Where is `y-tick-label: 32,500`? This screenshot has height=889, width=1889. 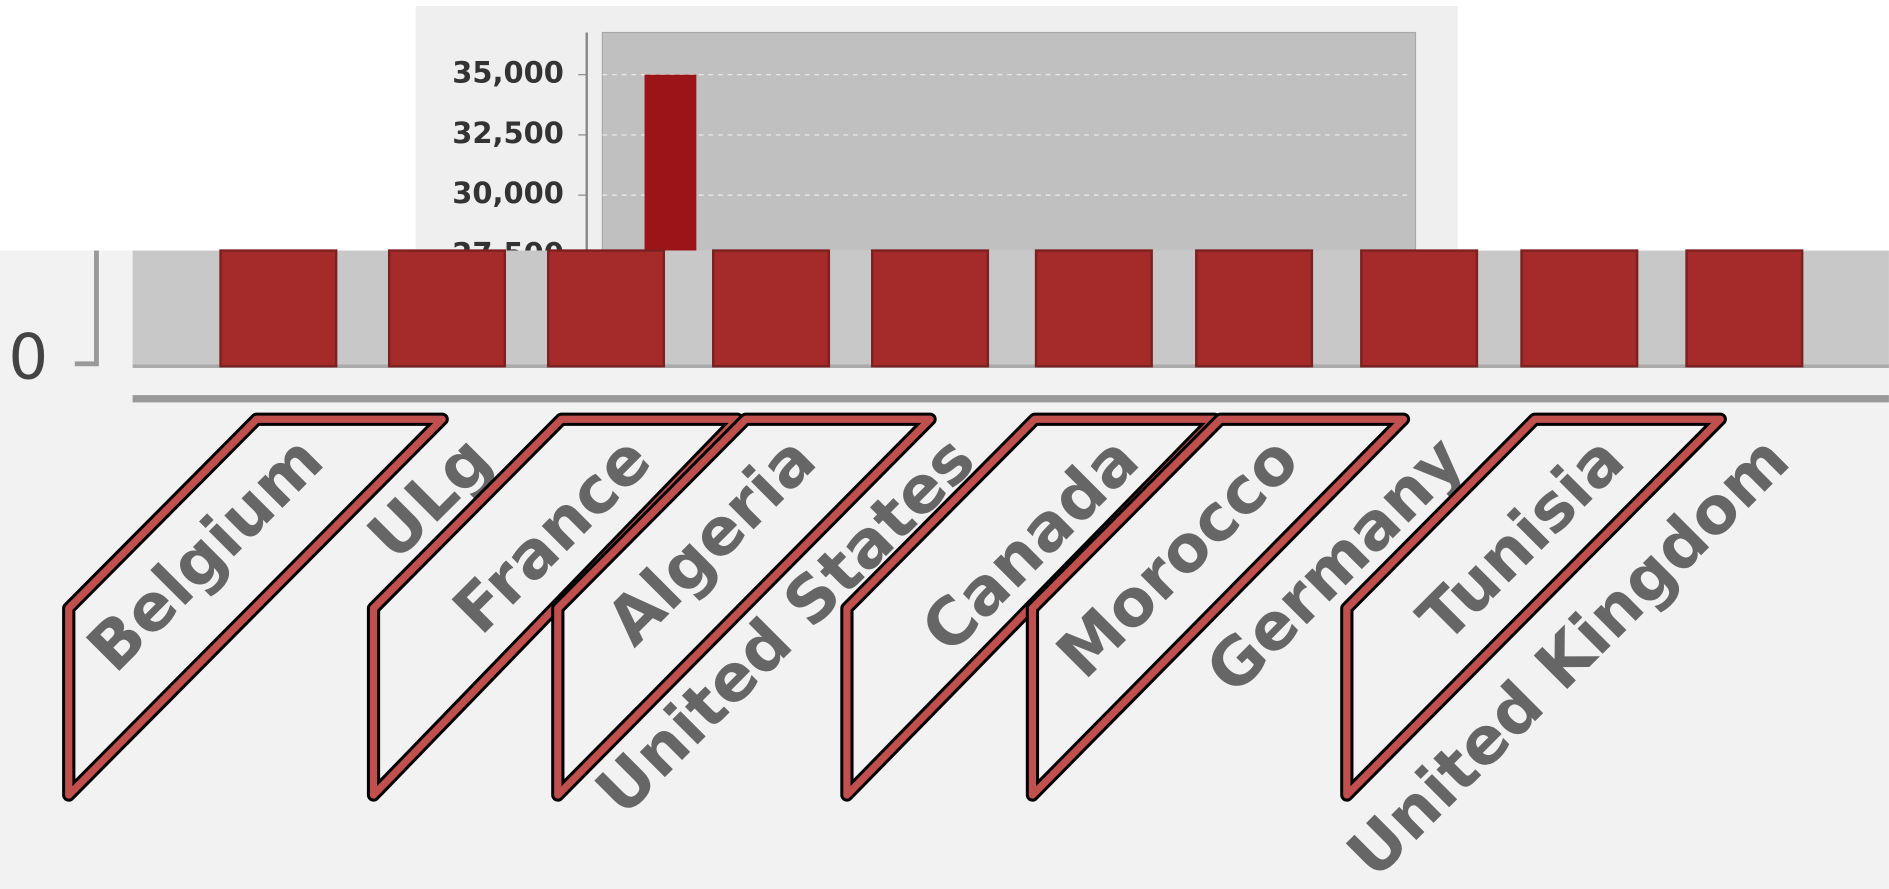
y-tick-label: 32,500 is located at coordinates (508, 133).